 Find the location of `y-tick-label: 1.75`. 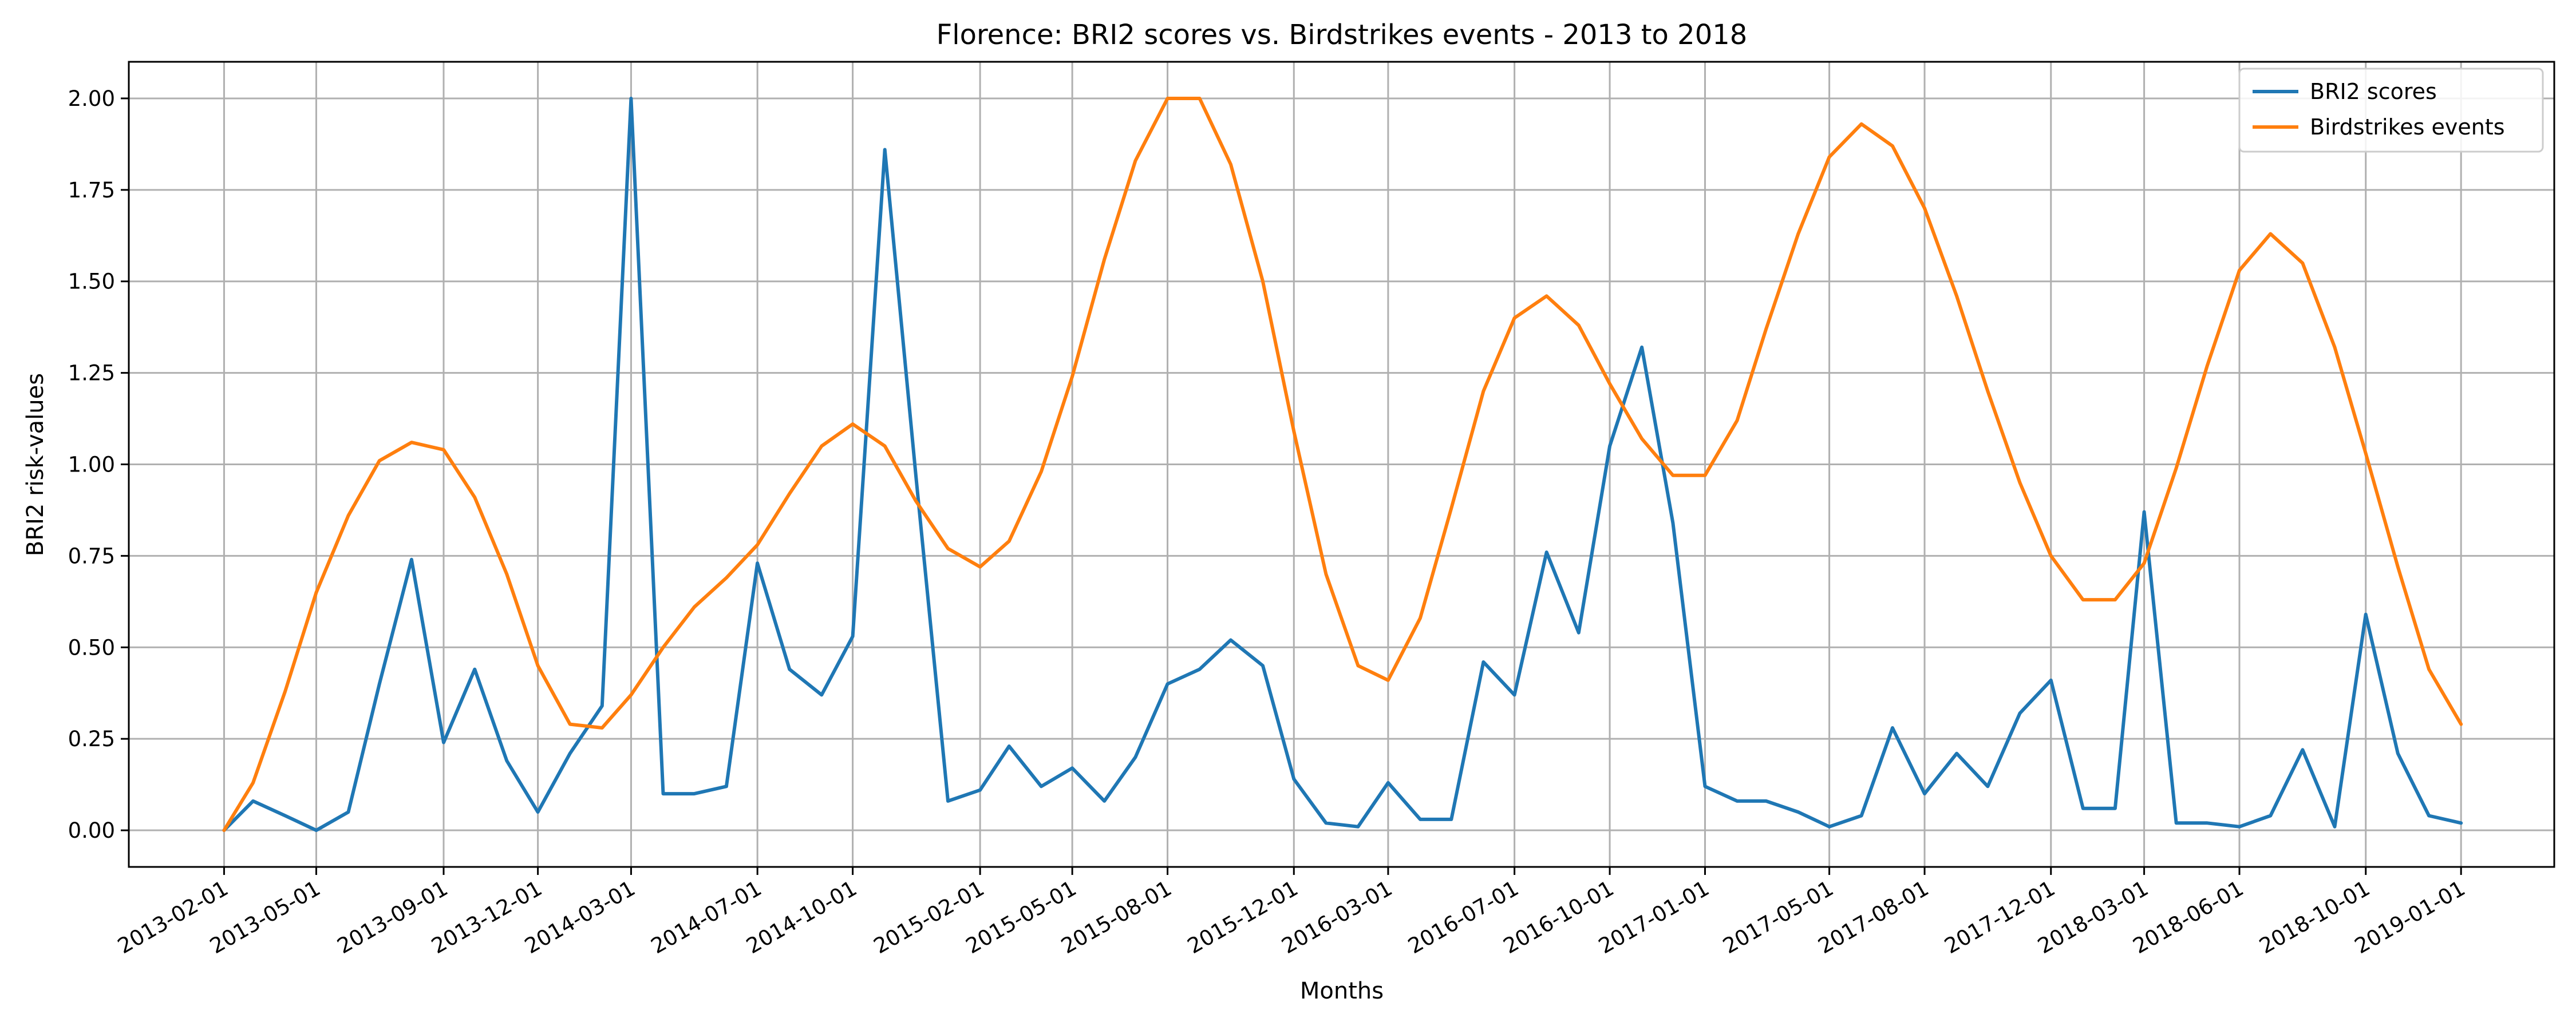

y-tick-label: 1.75 is located at coordinates (91, 190).